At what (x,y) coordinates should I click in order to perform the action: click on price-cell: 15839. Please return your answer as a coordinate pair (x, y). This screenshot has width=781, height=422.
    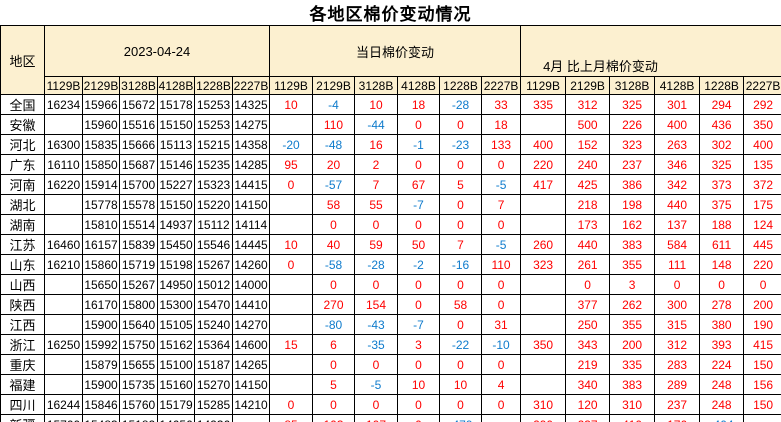
    Looking at the image, I should click on (138, 244).